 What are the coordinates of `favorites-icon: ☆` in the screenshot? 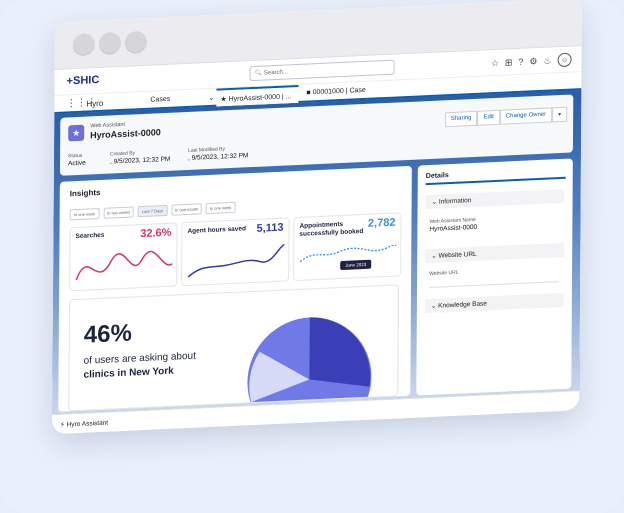 It's located at (494, 62).